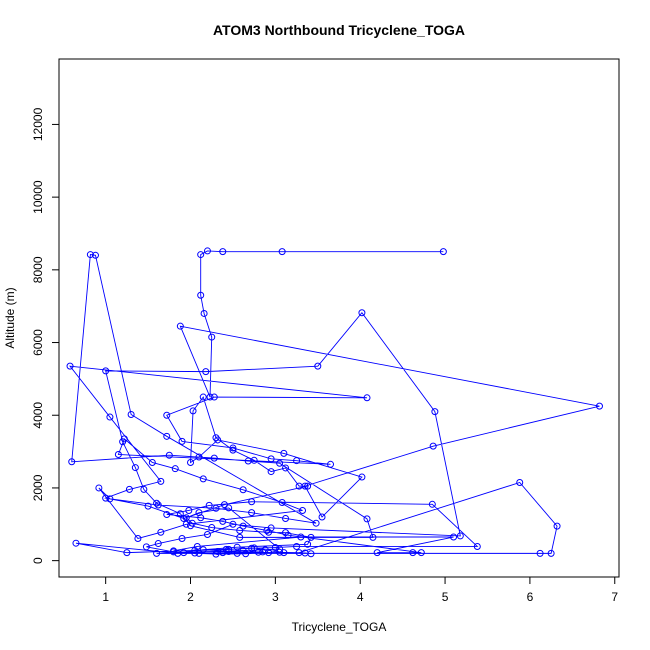 The width and height of the screenshot is (650, 650). What do you see at coordinates (530, 597) in the screenshot?
I see `x-tick-label: 6` at bounding box center [530, 597].